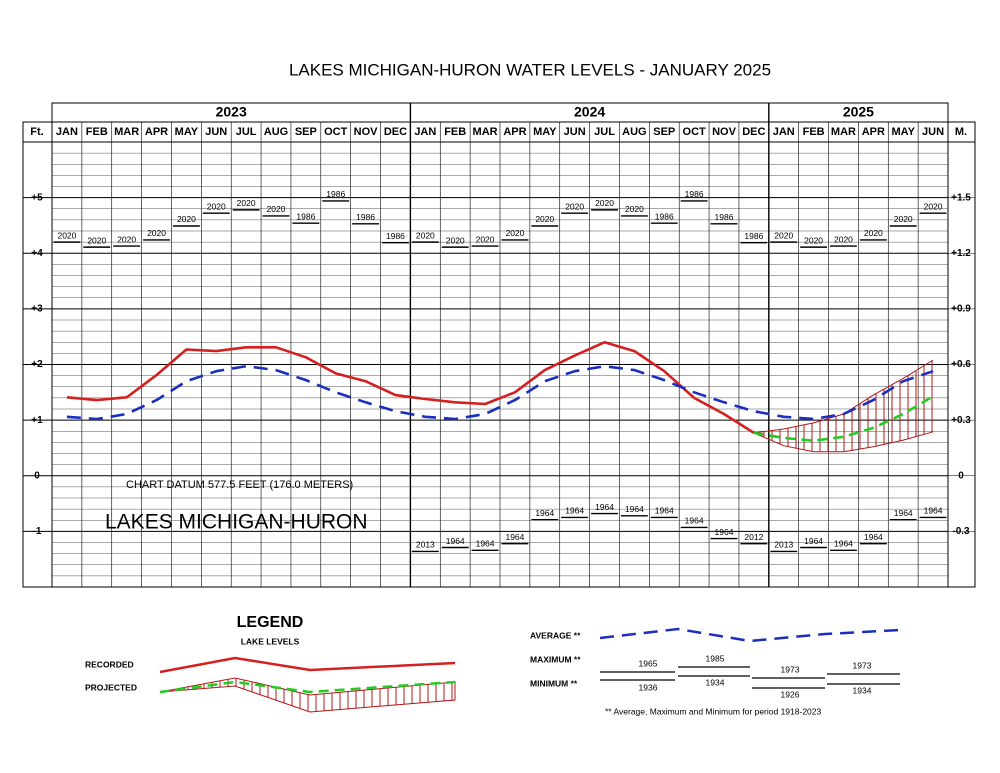 This screenshot has height=773, width=1000. What do you see at coordinates (270, 622) in the screenshot?
I see `legend-title: LEGEND` at bounding box center [270, 622].